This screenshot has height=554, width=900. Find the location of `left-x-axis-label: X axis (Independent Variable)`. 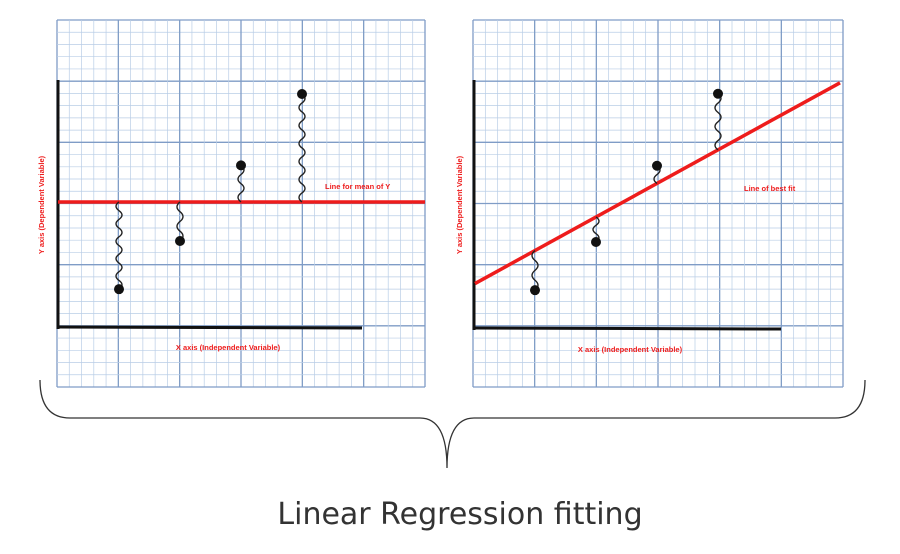

left-x-axis-label: X axis (Independent Variable) is located at coordinates (228, 347).